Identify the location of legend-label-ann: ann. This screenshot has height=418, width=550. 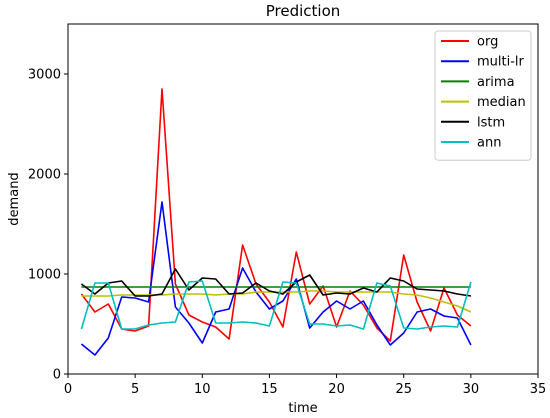
(489, 143).